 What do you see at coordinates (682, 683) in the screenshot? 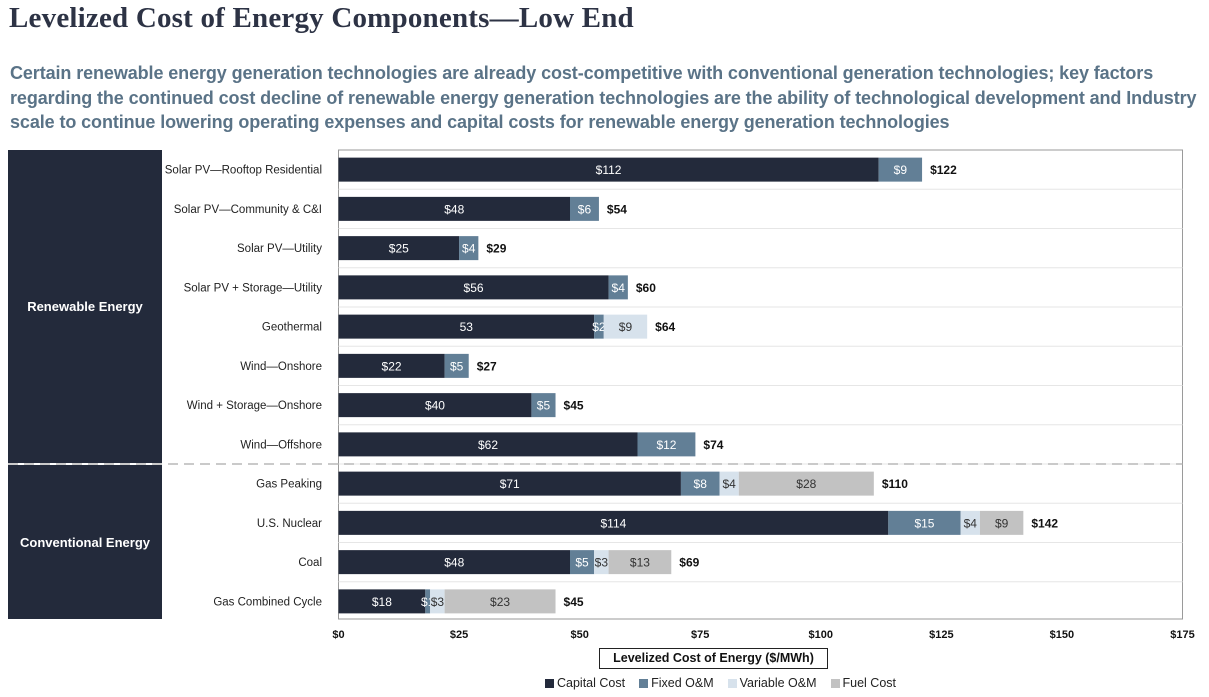
I see `legend-label-fixed-om: Fixed O&M` at bounding box center [682, 683].